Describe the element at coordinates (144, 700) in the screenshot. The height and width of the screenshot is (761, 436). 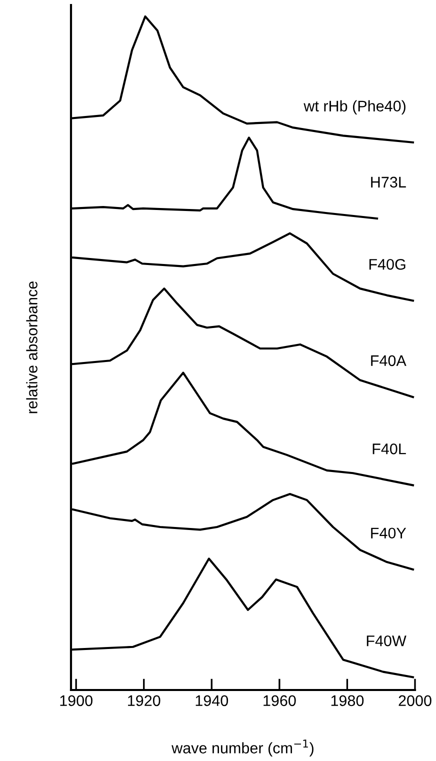
I see `x-tick-label: 1920` at that location.